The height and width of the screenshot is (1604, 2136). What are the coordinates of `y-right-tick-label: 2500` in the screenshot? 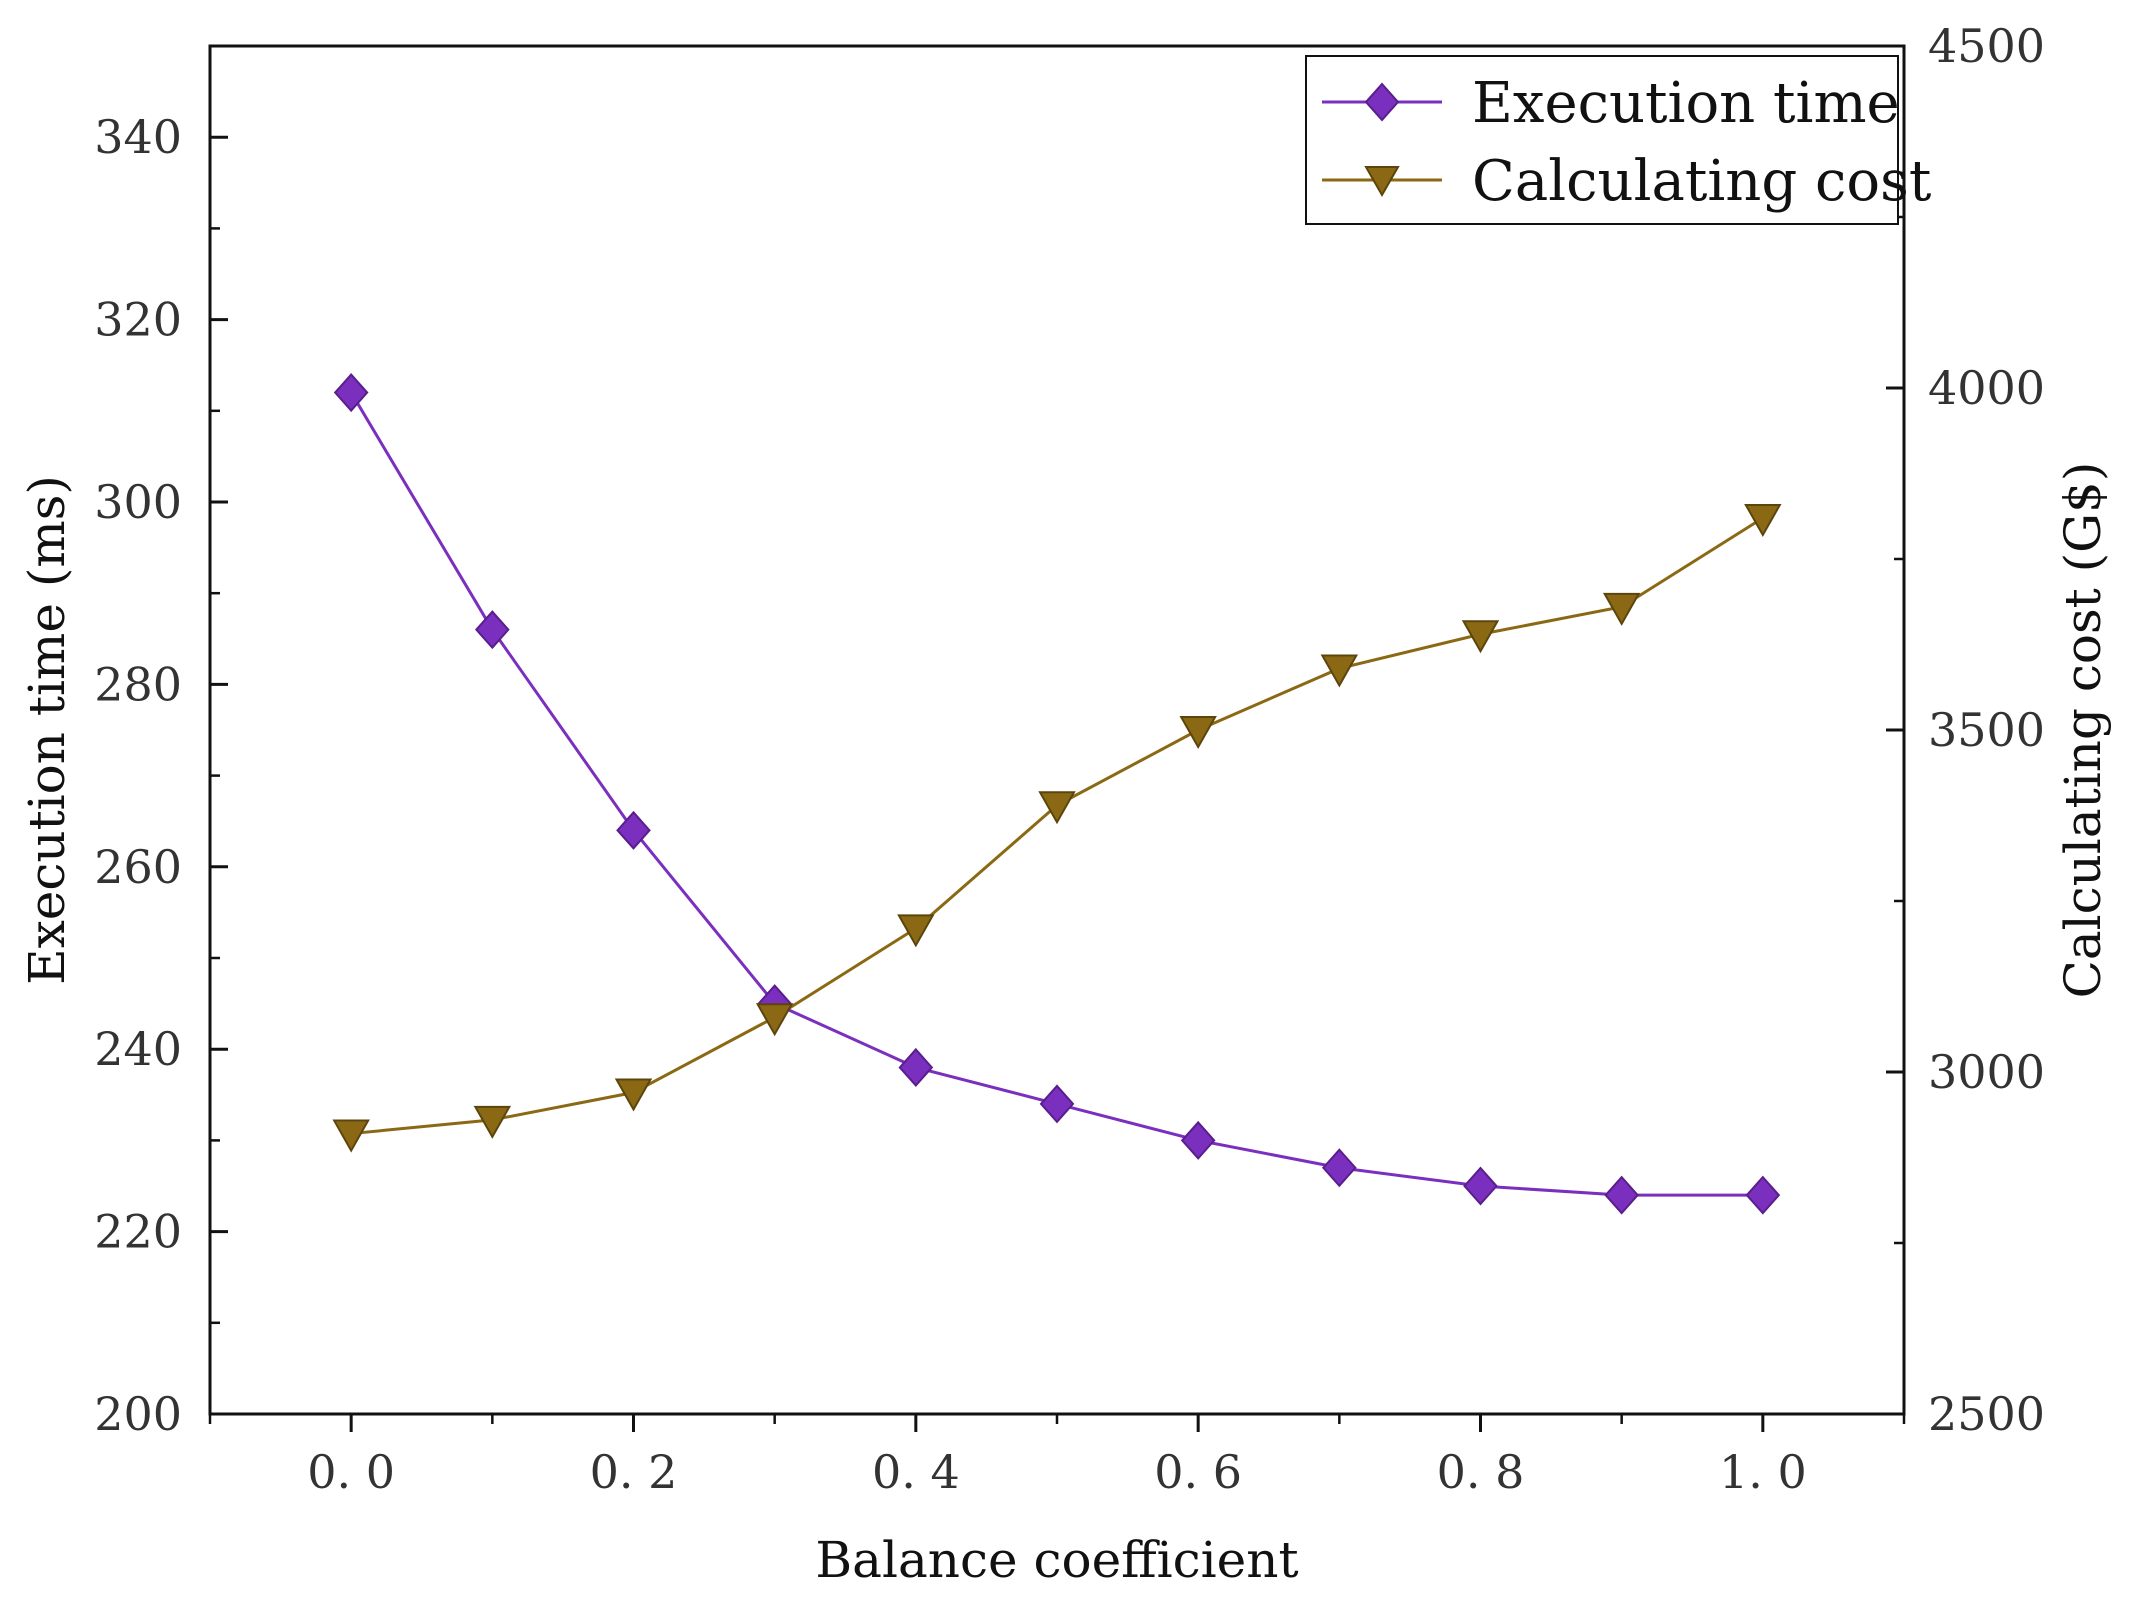 It's located at (1986, 1414).